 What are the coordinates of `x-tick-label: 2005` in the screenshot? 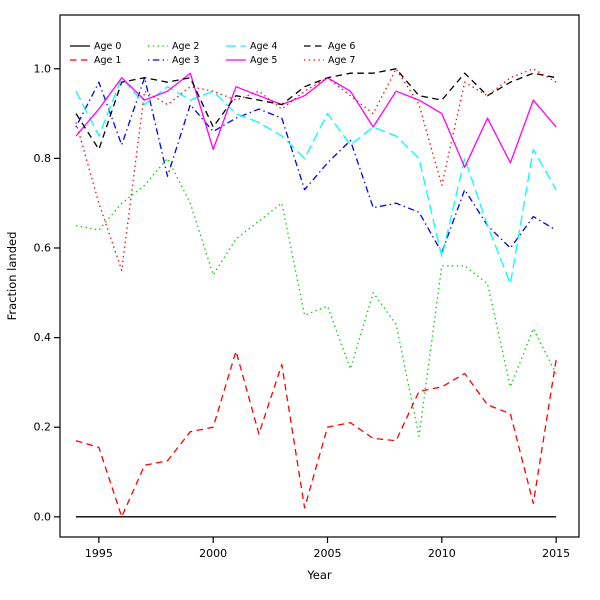 It's located at (328, 553).